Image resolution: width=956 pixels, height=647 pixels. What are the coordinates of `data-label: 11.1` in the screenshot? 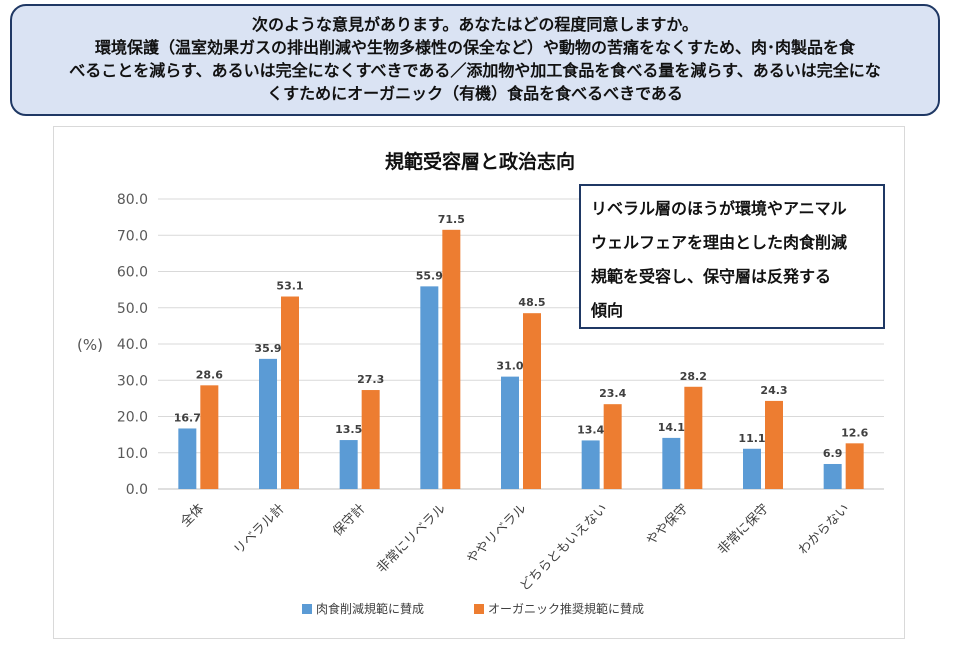 It's located at (751, 438).